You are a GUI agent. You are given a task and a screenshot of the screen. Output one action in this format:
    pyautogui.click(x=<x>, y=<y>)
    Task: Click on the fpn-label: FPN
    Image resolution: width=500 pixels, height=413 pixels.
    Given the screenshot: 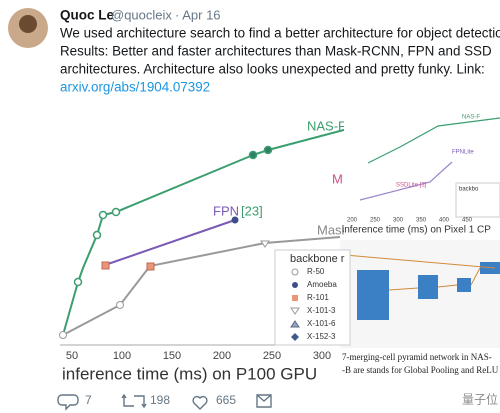 What is the action you would take?
    pyautogui.click(x=226, y=210)
    